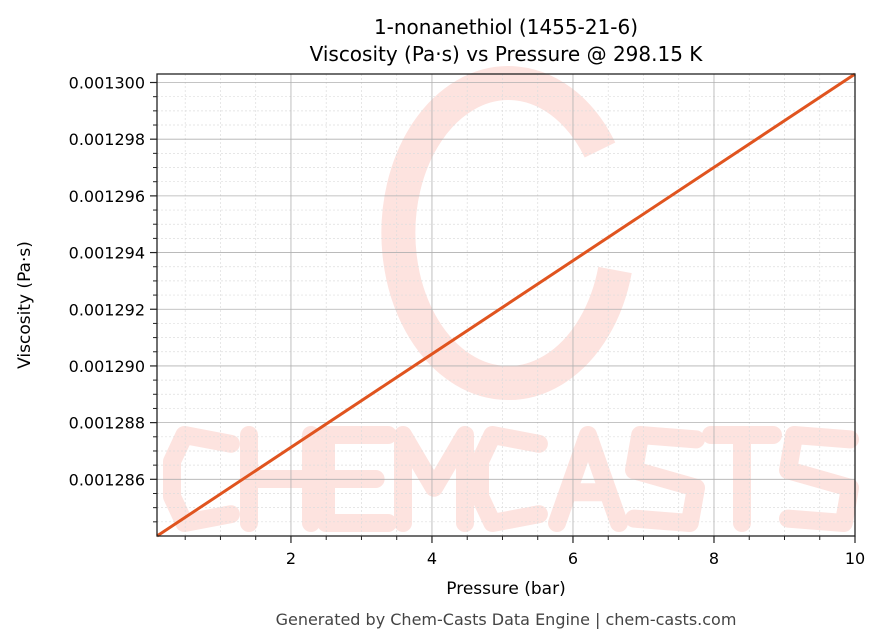  What do you see at coordinates (507, 54) in the screenshot?
I see `chart-subtitle: Viscosity (Pa·s) vs Pressure @ 298.15 K` at bounding box center [507, 54].